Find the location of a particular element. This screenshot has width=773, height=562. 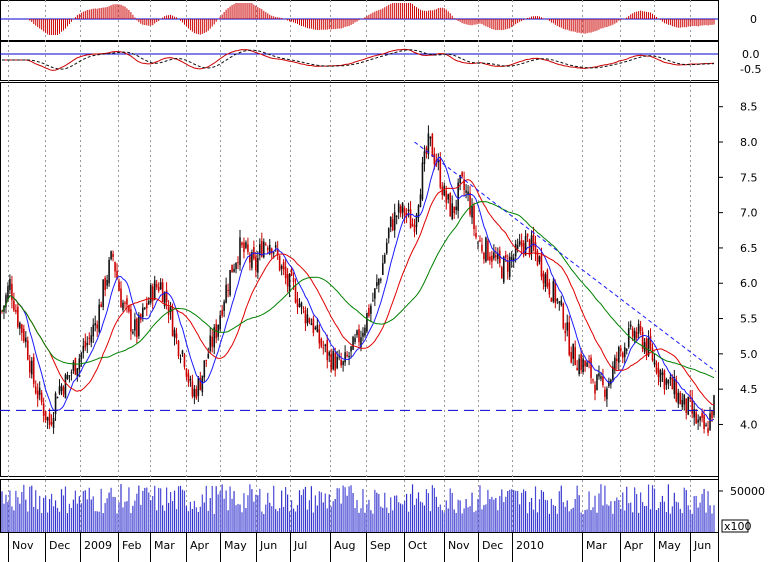

x-tick-label: Feb is located at coordinates (131, 545).